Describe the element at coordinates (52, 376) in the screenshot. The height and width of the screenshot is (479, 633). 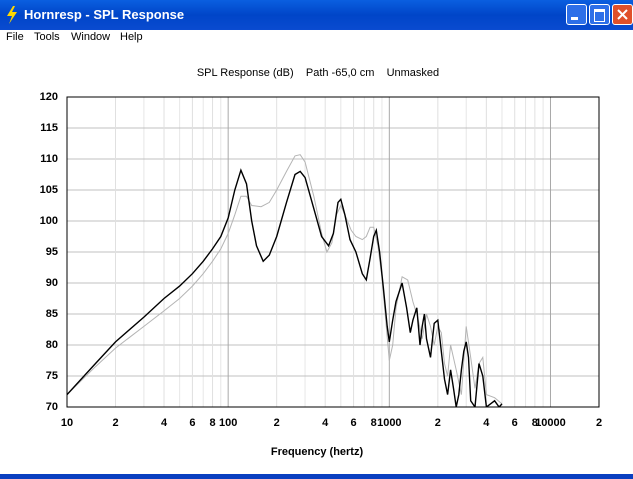
I see `y-tick-label: 75` at that location.